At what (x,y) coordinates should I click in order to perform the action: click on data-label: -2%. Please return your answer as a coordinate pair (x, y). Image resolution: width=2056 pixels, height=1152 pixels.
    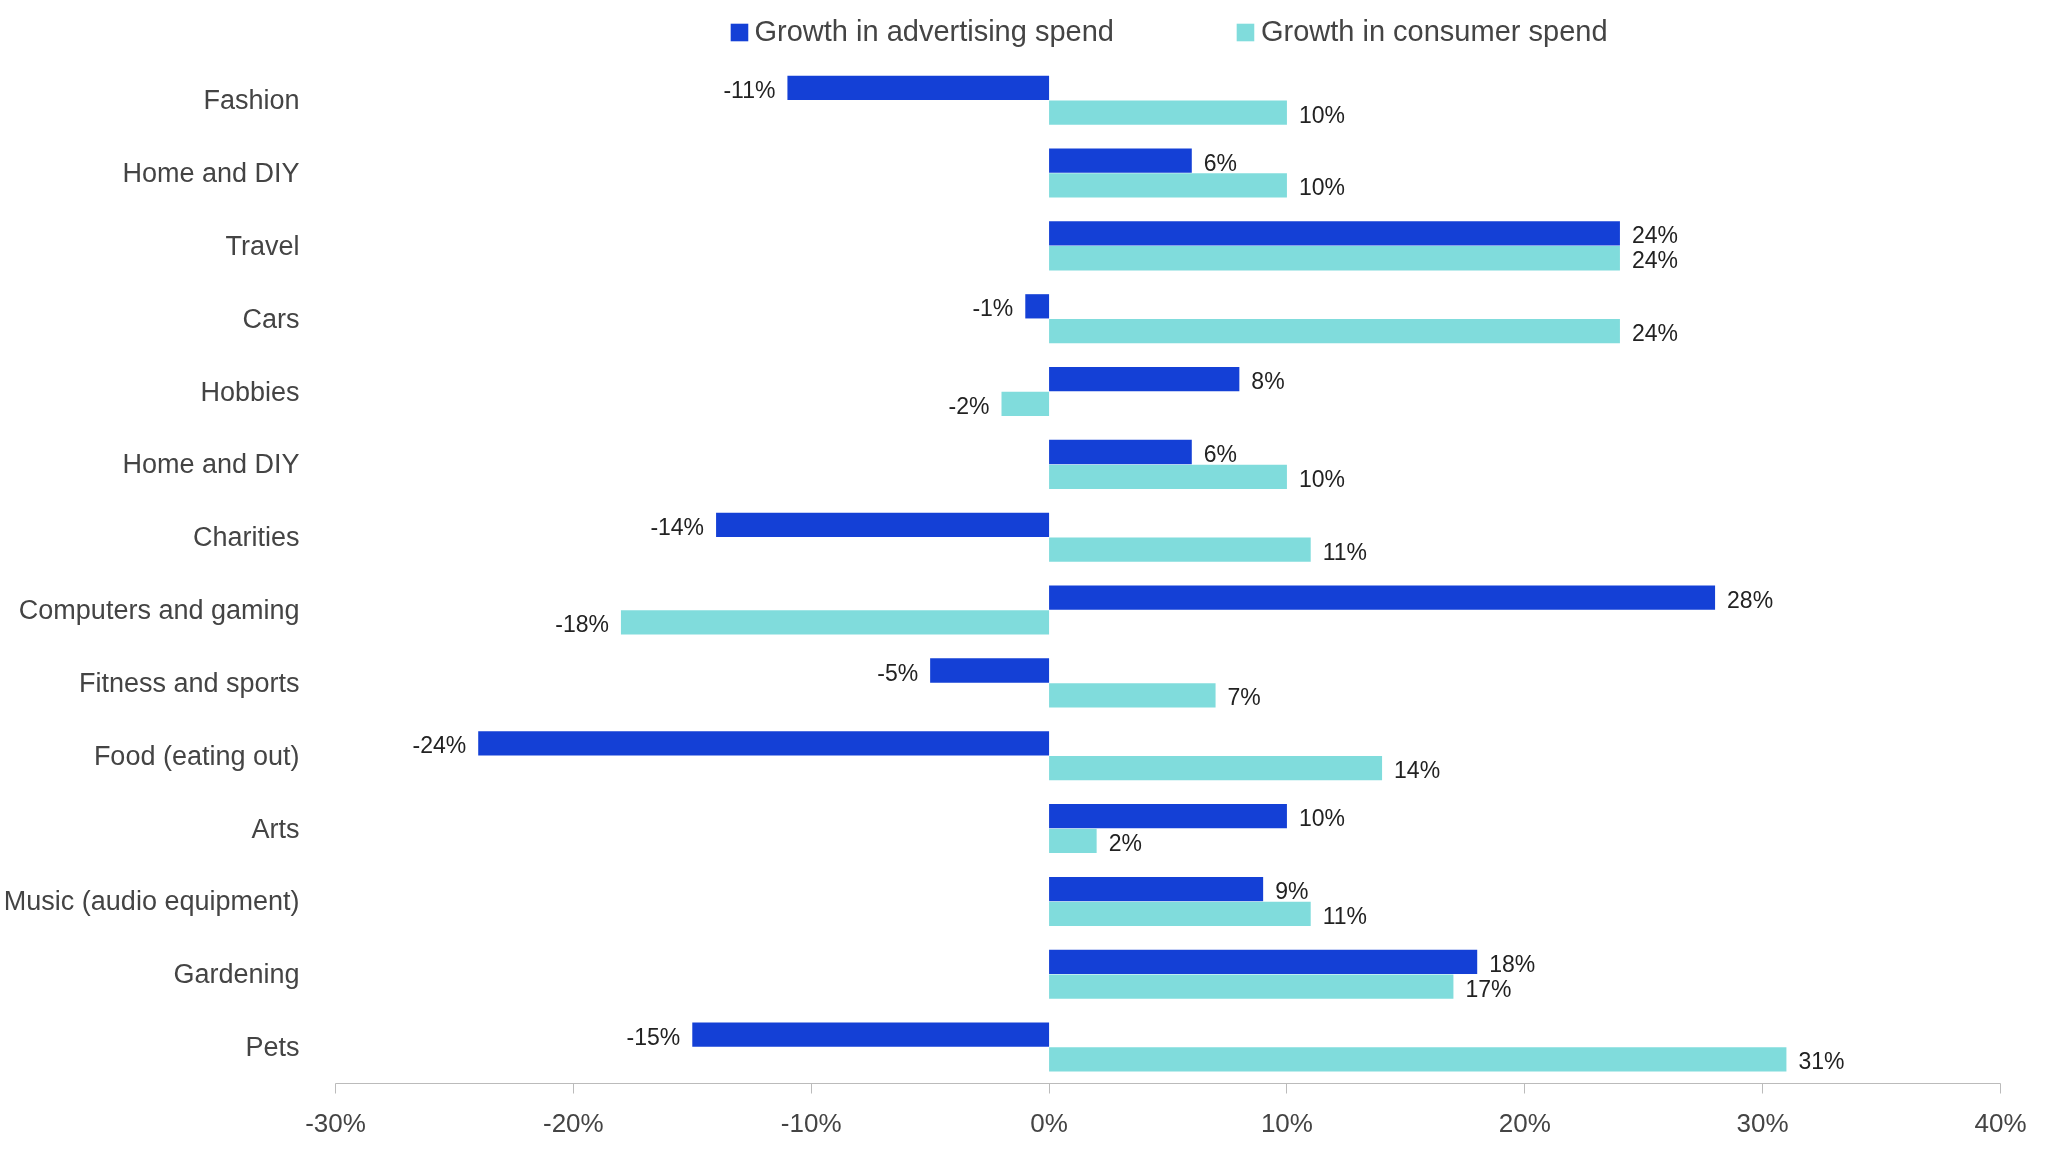
    Looking at the image, I should click on (969, 405).